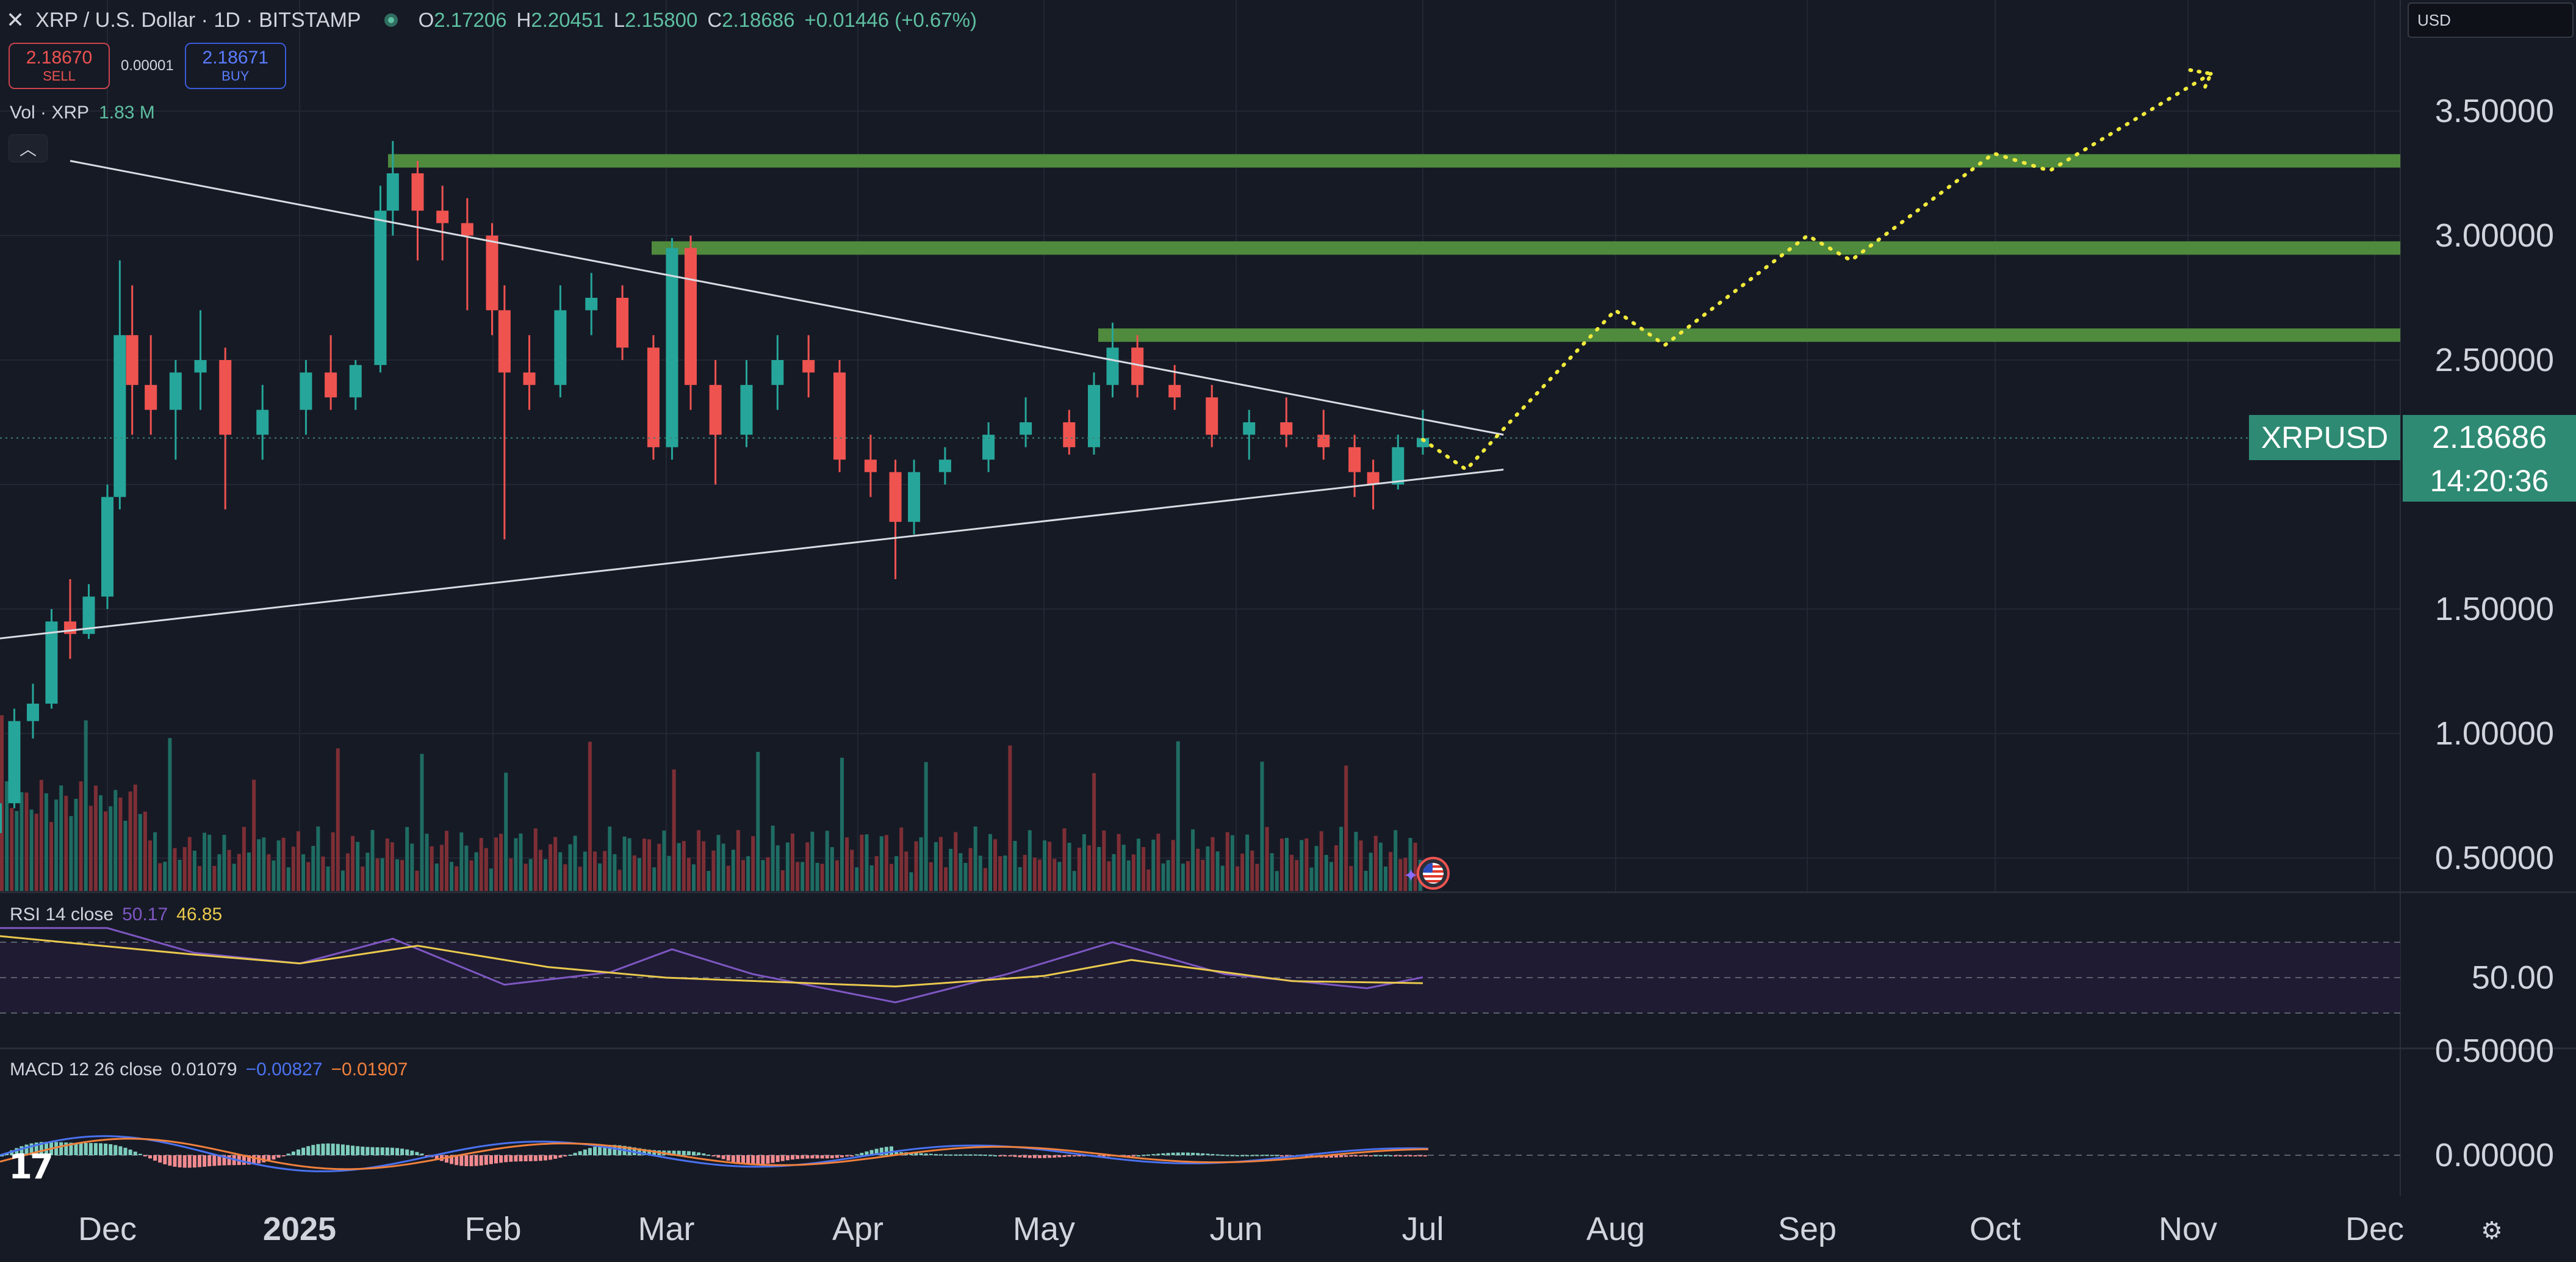  I want to click on buy-button: 2.18671 BUY, so click(235, 66).